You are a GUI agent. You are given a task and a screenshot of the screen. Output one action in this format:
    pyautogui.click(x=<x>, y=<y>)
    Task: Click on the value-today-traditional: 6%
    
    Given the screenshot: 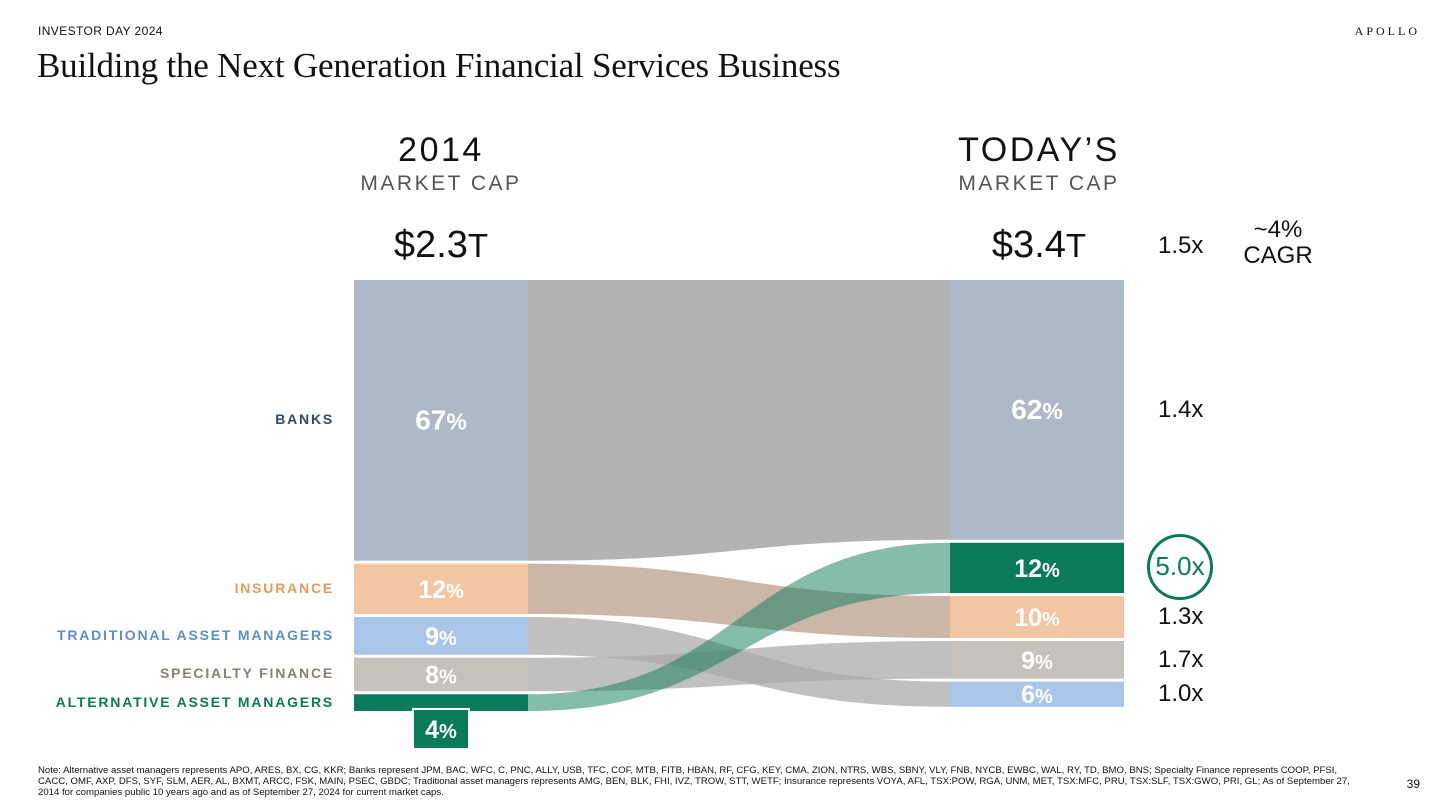 What is the action you would take?
    pyautogui.click(x=1037, y=695)
    